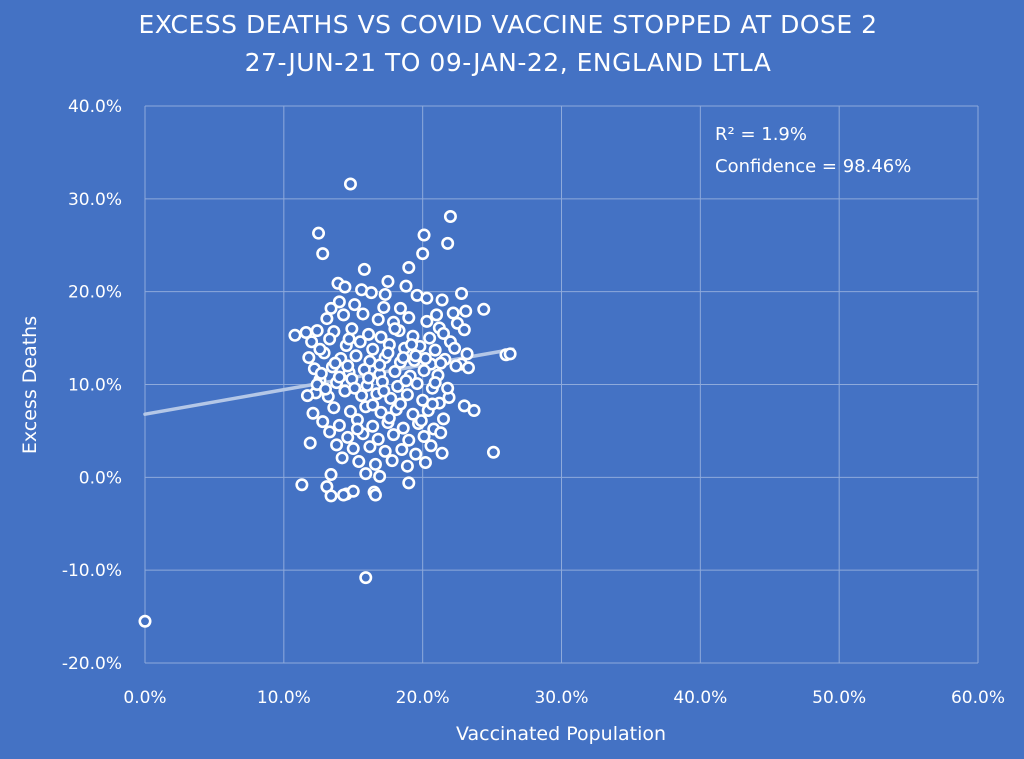 This screenshot has width=1024, height=759. I want to click on trendline, so click(329, 381).